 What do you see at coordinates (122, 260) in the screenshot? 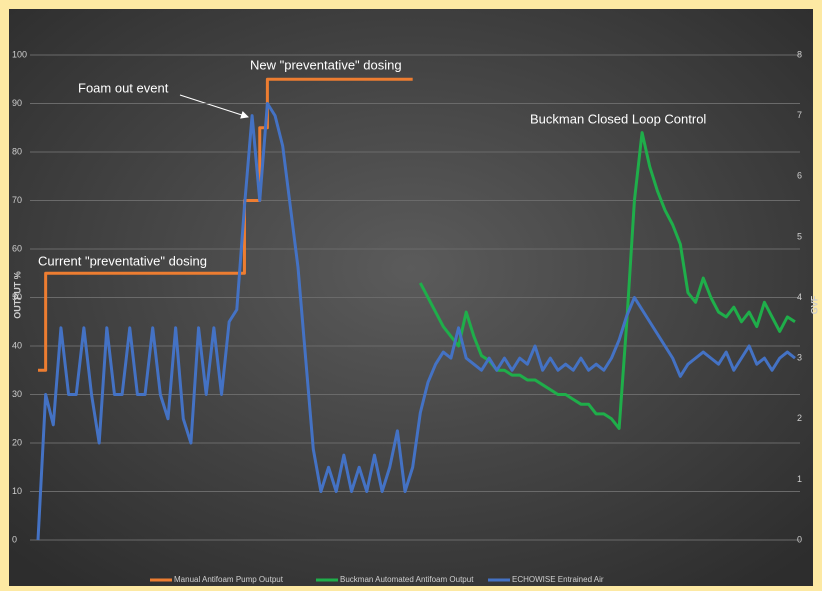
I see `annotation: Current "preventative" dosing` at bounding box center [122, 260].